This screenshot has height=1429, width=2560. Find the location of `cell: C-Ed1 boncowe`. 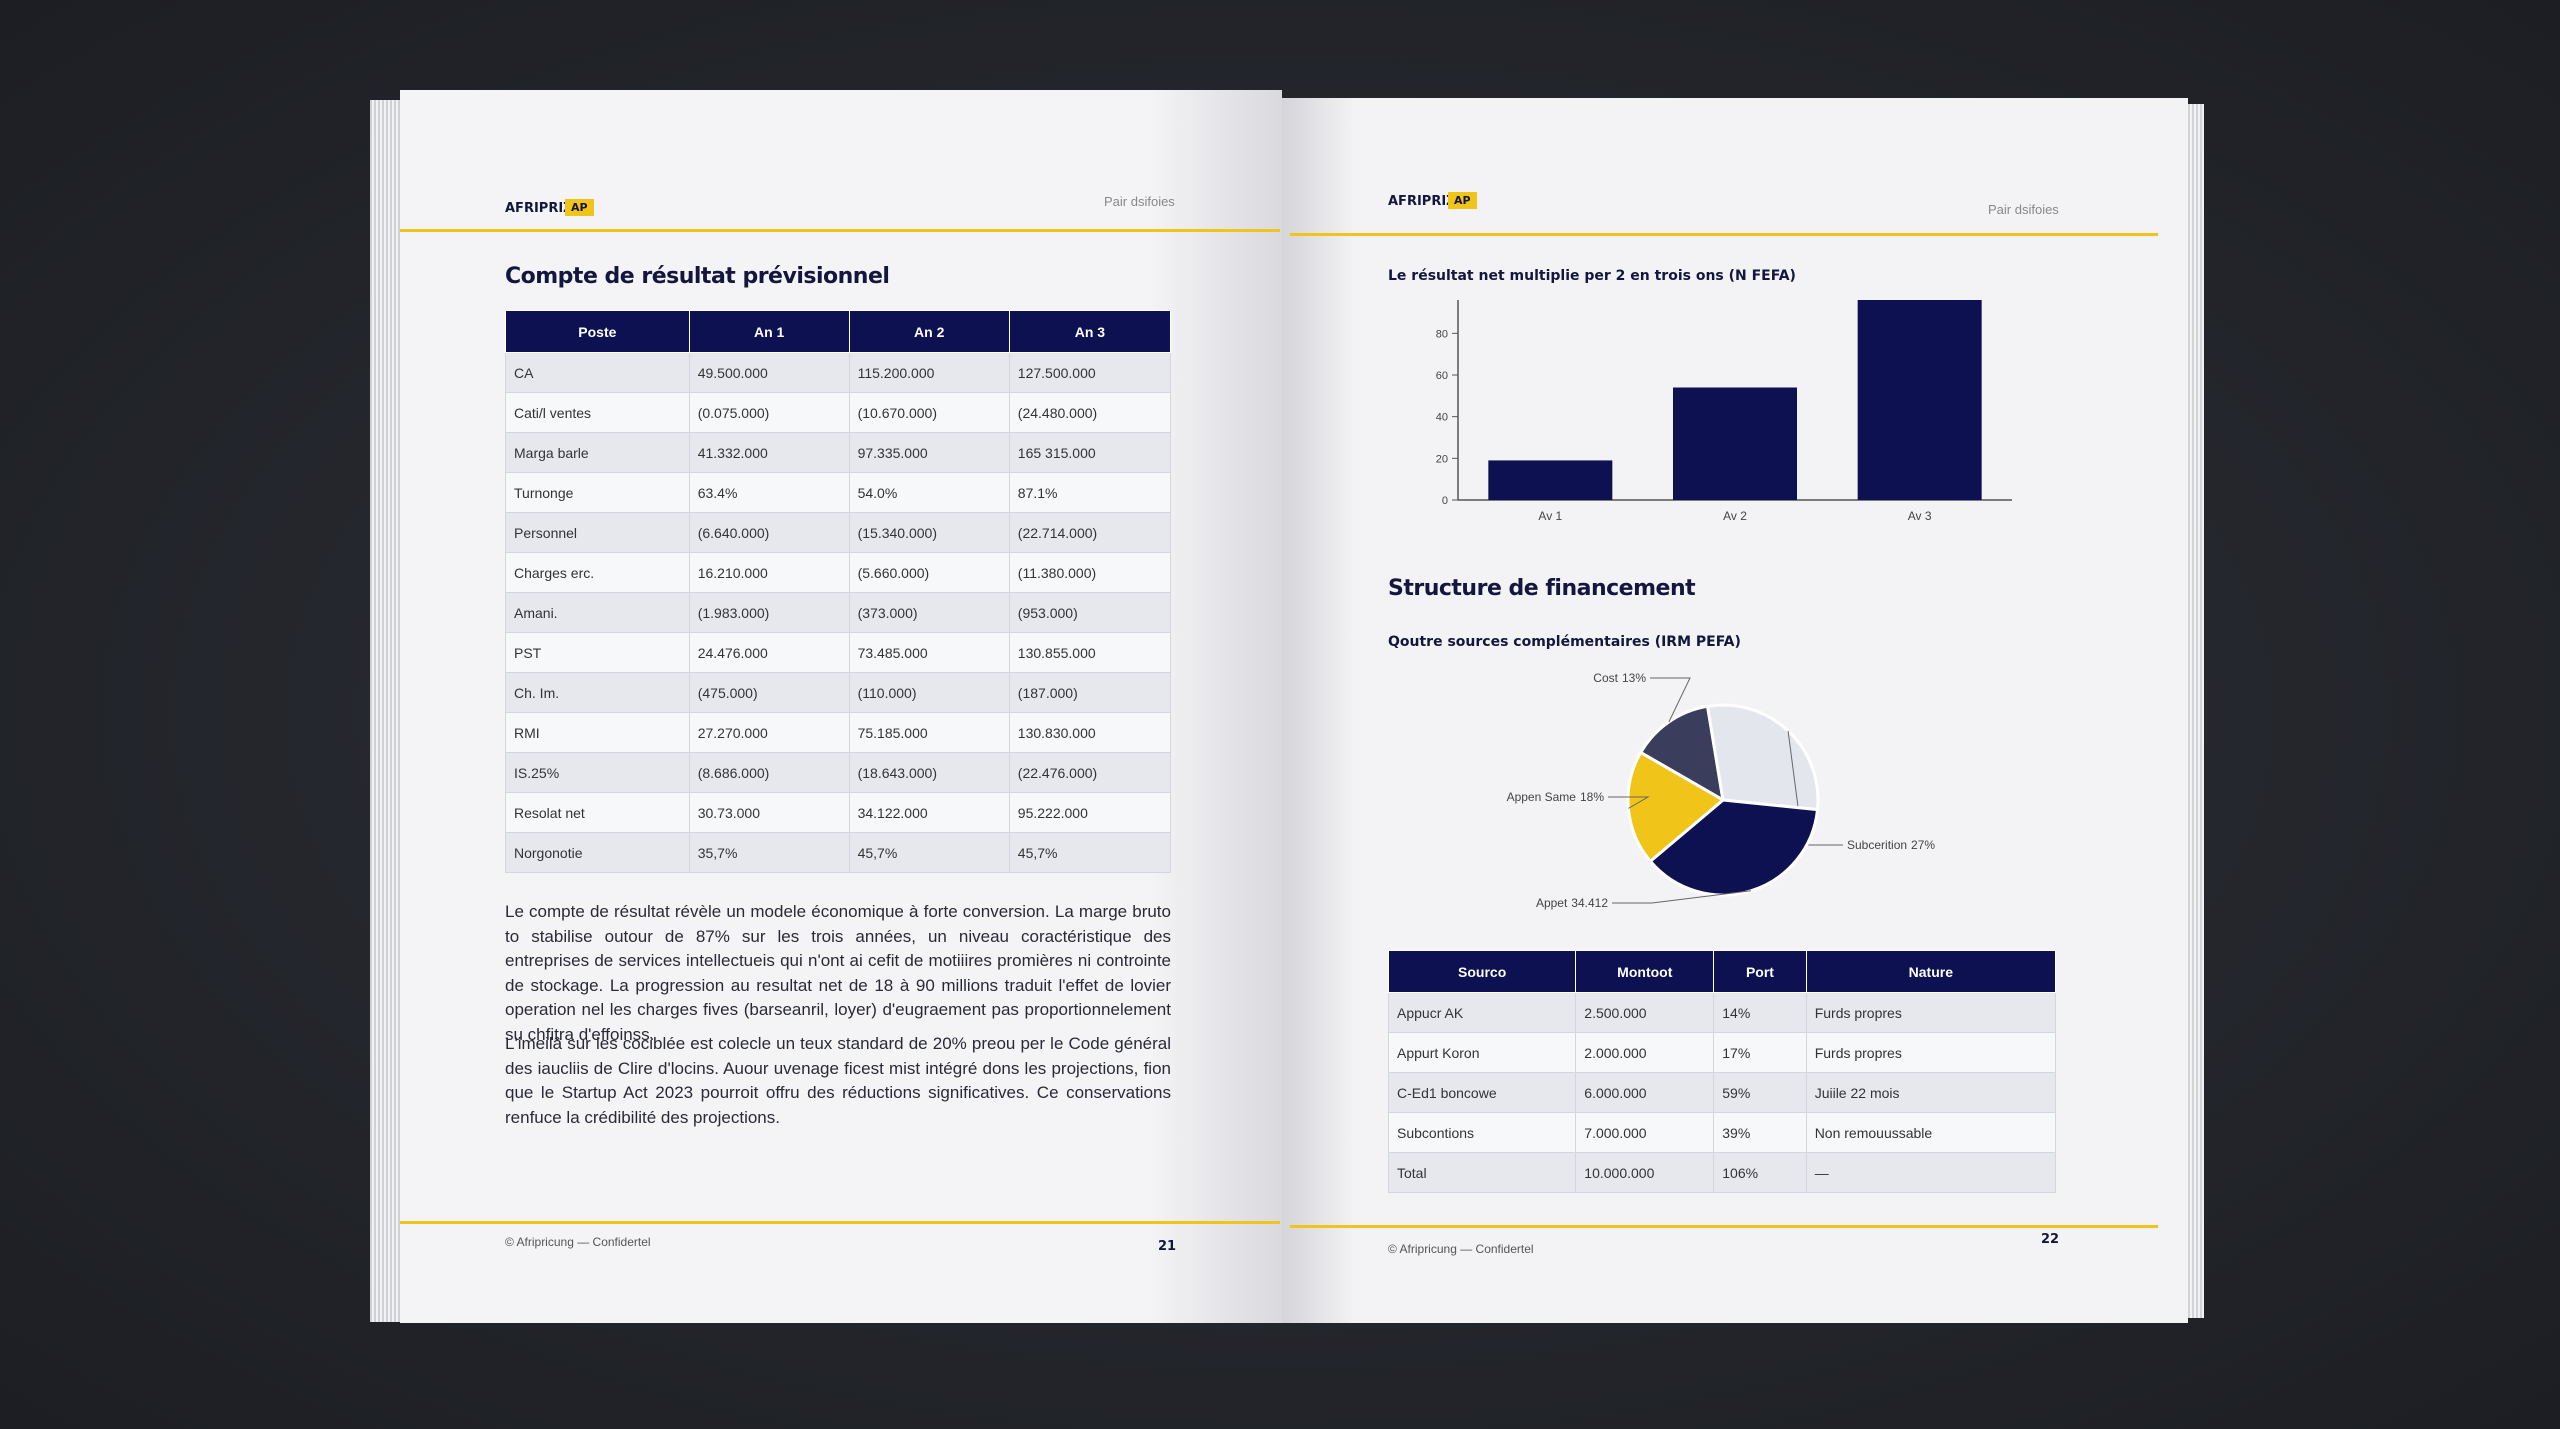

cell: C-Ed1 boncowe is located at coordinates (1482, 1092).